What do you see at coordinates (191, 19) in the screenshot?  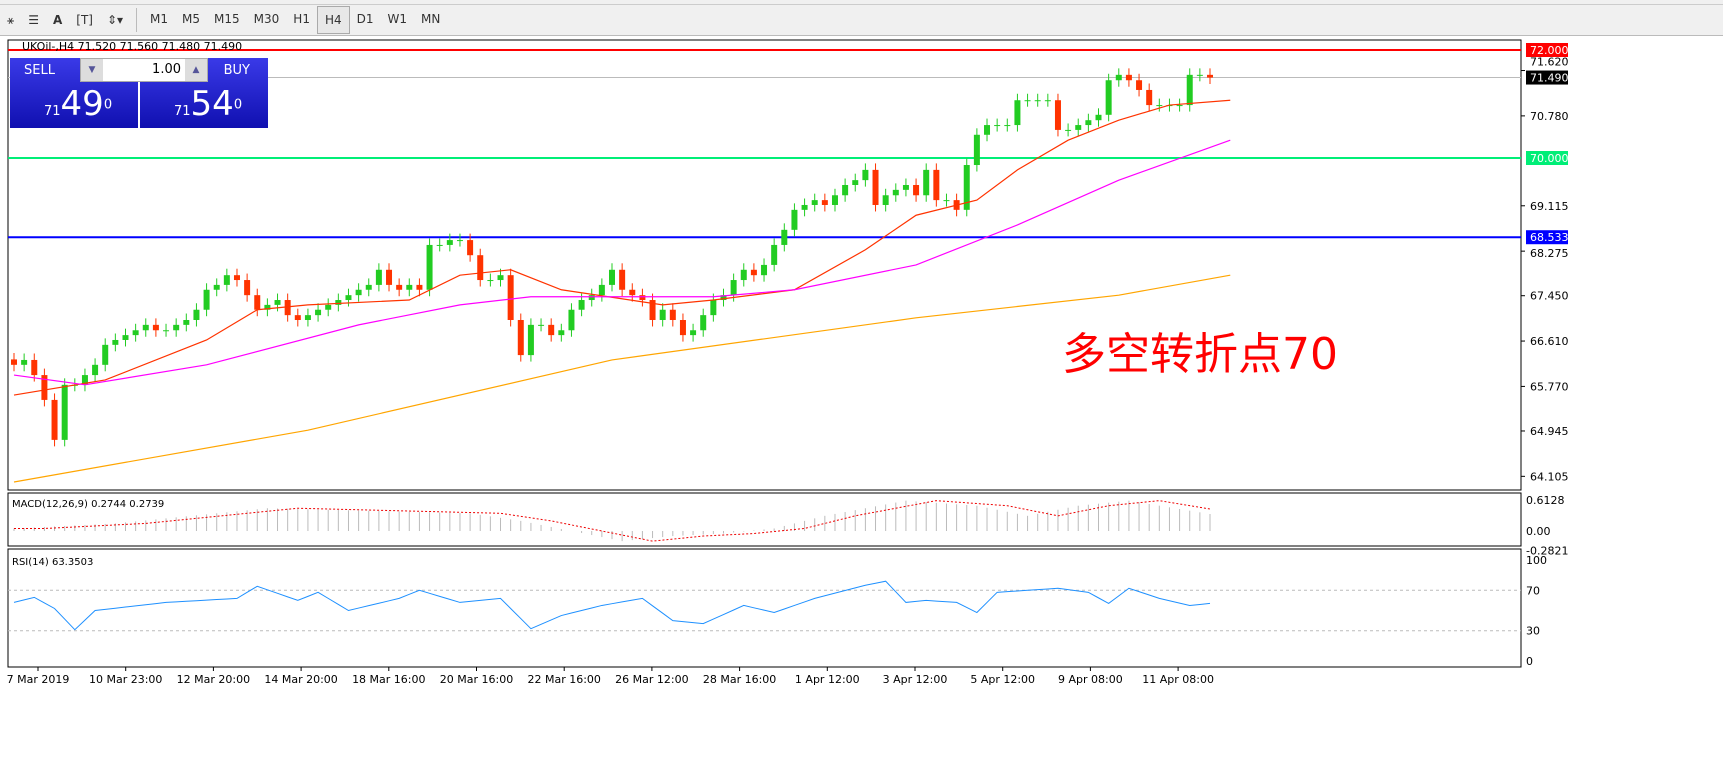 I see `timeframe-M5: M5` at bounding box center [191, 19].